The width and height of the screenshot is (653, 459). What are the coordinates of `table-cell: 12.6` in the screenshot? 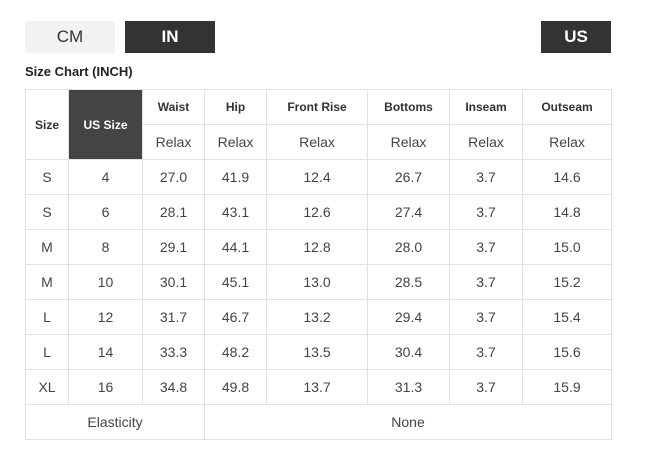 It's located at (317, 212).